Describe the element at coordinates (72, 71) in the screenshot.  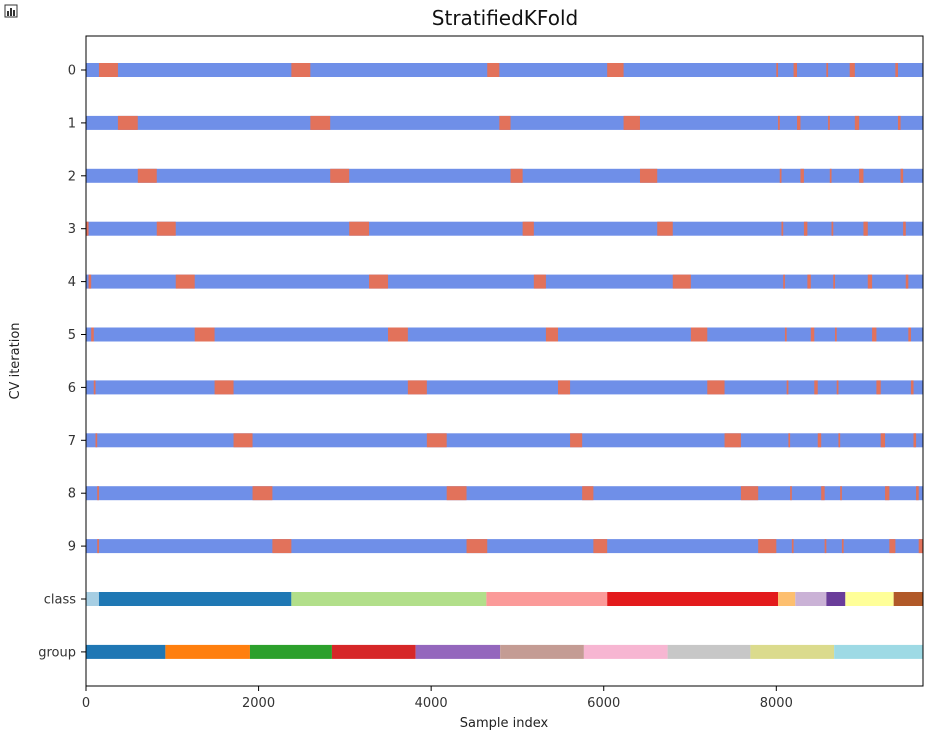
I see `y-tick-label: 0` at that location.